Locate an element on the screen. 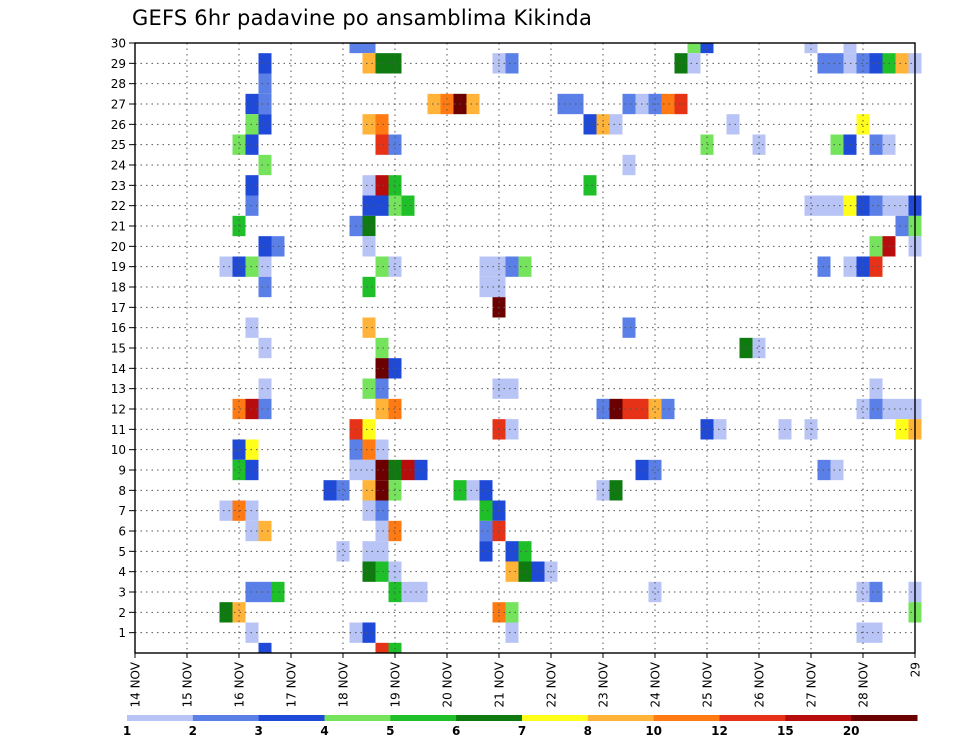  y-tick-label: 3 is located at coordinates (122, 593).